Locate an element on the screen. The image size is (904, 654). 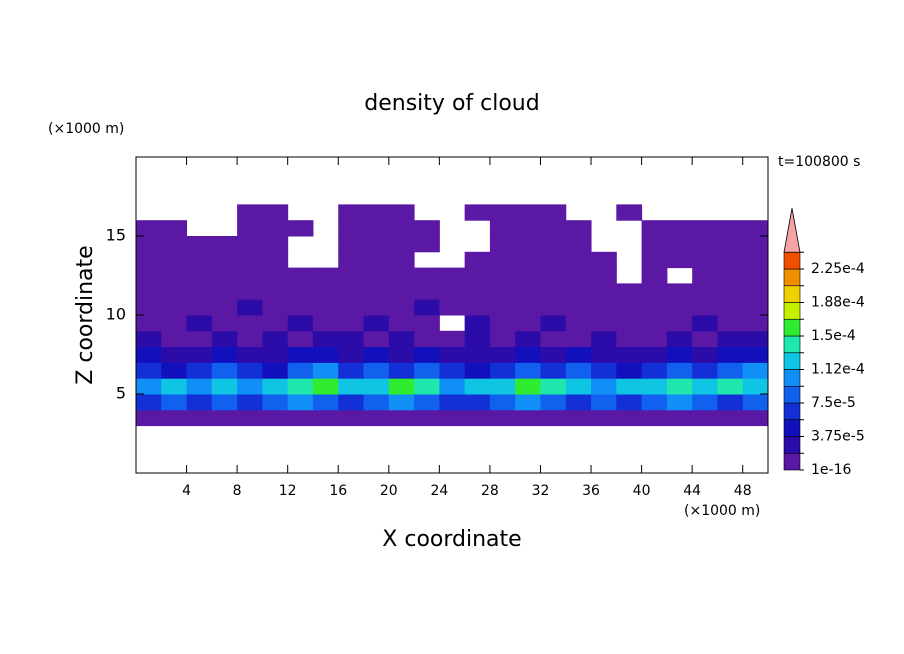
x-tick-label: 8 is located at coordinates (237, 491).